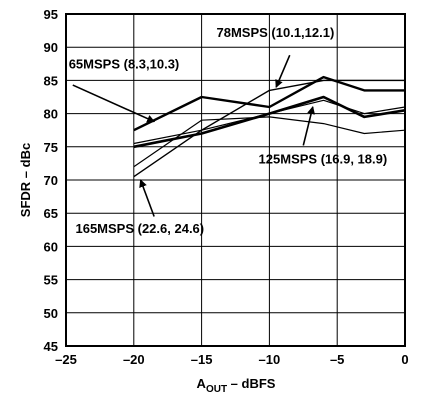  Describe the element at coordinates (51, 246) in the screenshot. I see `y-tick-label: 60` at that location.